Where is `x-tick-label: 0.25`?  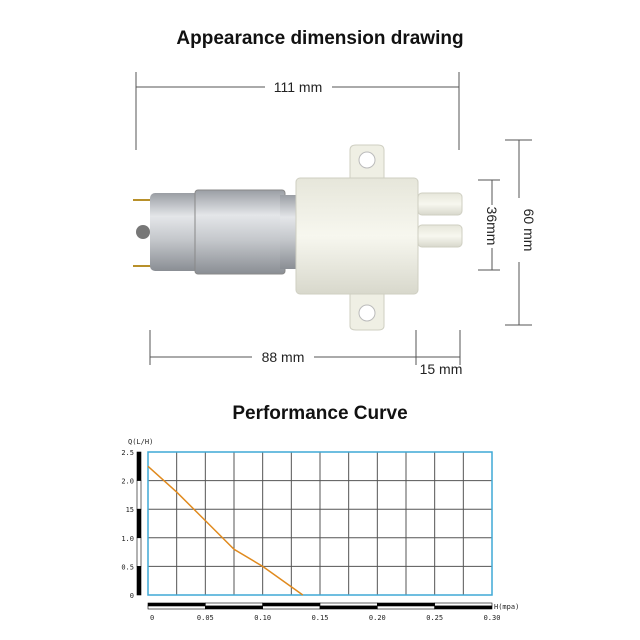
x-tick-label: 0.25 is located at coordinates (434, 618).